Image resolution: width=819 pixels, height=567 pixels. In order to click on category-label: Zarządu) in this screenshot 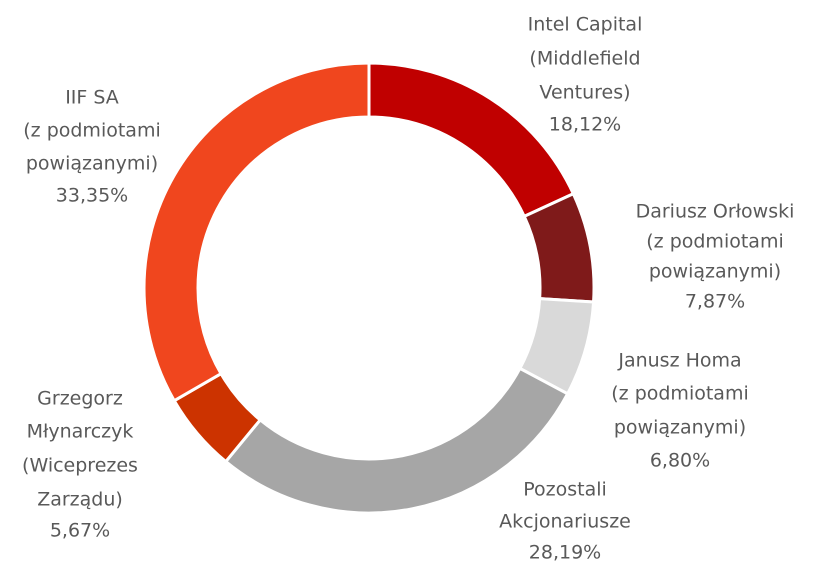, I will do `click(80, 500)`.